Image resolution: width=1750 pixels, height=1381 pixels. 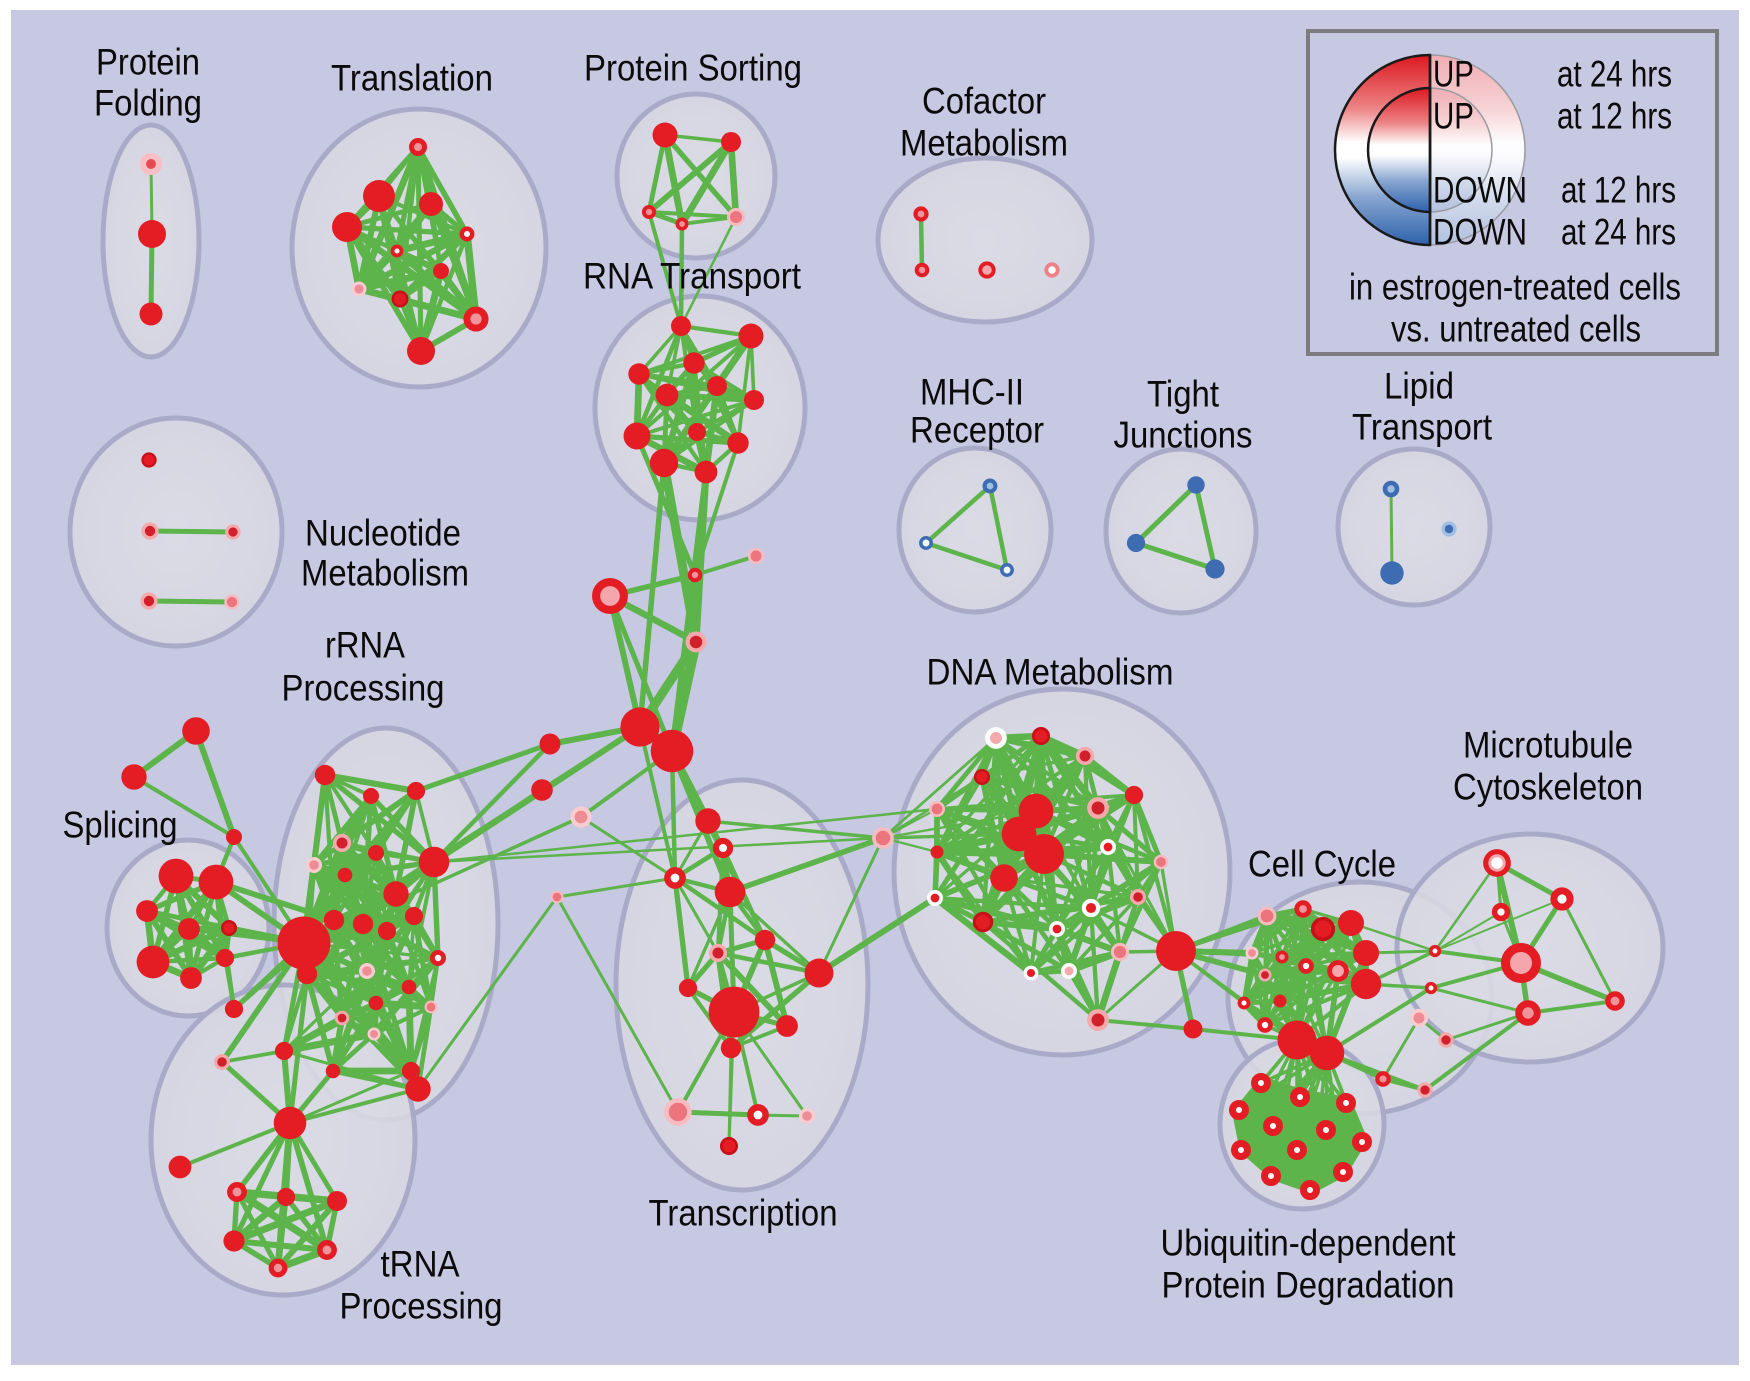 I want to click on svg-text: MHC-II, so click(x=972, y=392).